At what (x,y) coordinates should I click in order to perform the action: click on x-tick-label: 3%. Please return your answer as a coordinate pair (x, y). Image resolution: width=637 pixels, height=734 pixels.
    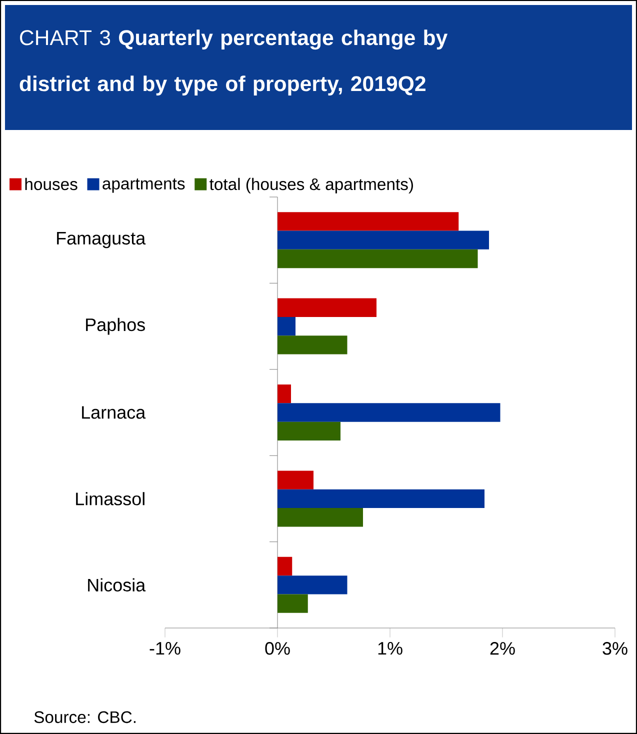
    Looking at the image, I should click on (615, 648).